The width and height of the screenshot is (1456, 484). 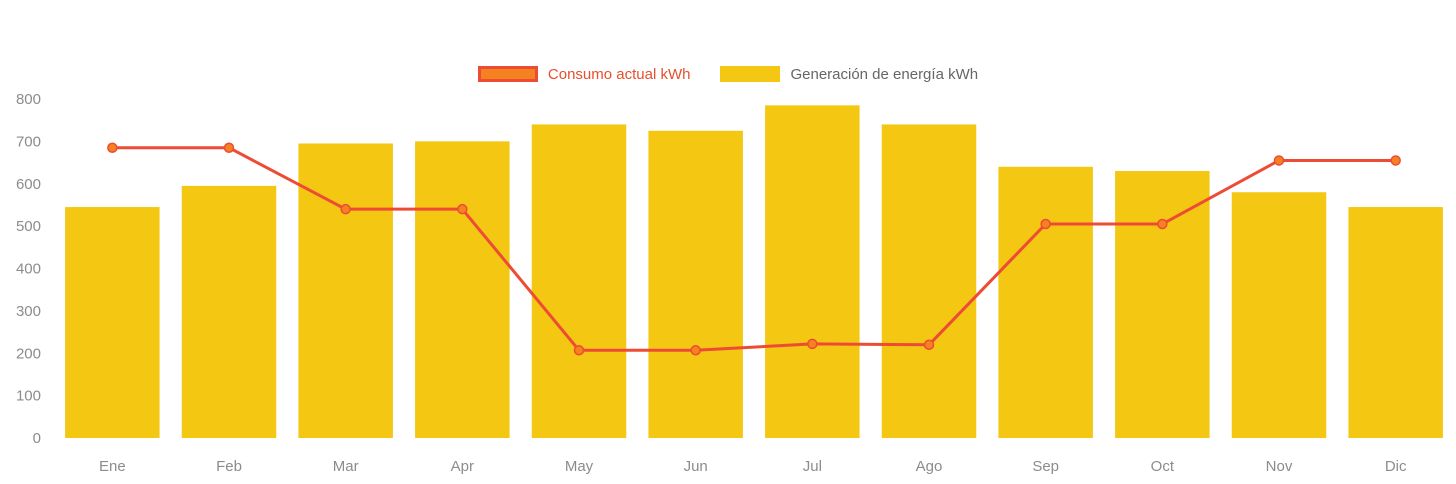 What do you see at coordinates (696, 466) in the screenshot?
I see `x-tick-label-jun: Jun` at bounding box center [696, 466].